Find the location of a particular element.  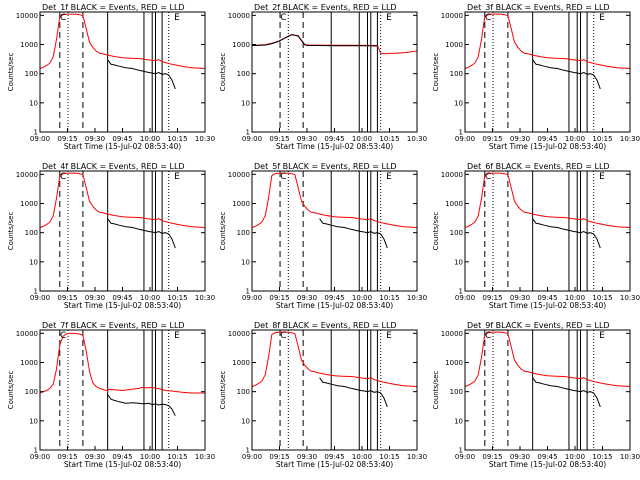

chart-title: Det_2f BLACK = Events, RED = LLD is located at coordinates (325, 7).